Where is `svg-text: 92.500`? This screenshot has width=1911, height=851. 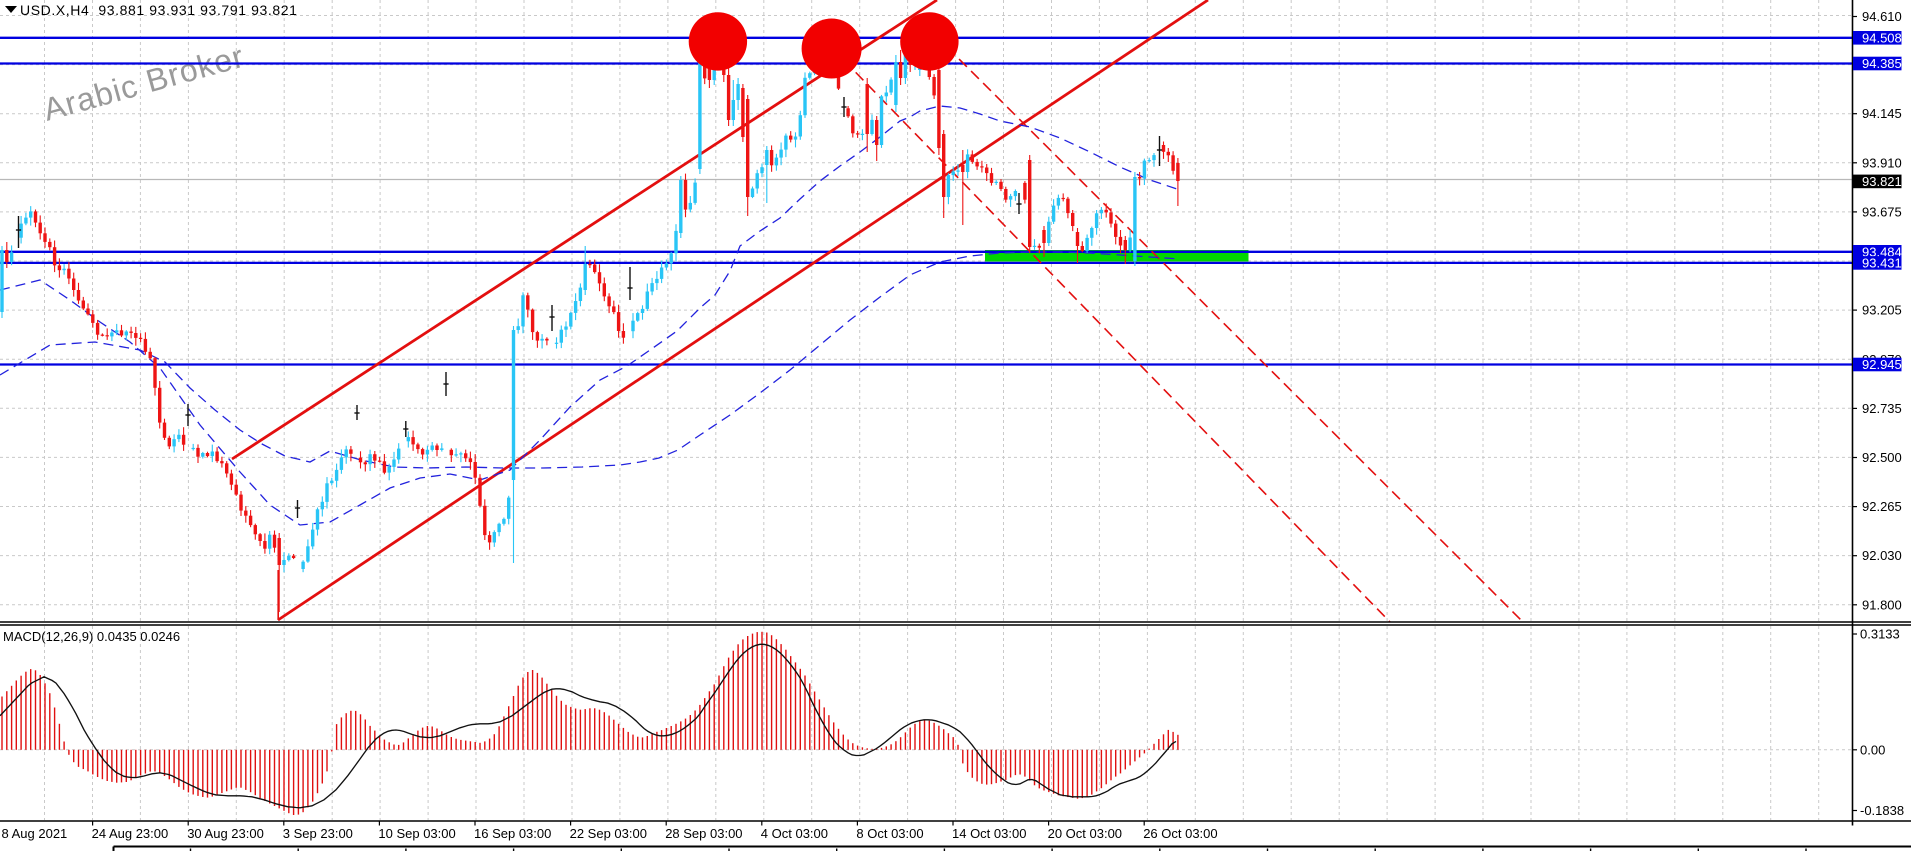
svg-text: 92.500 is located at coordinates (1882, 457).